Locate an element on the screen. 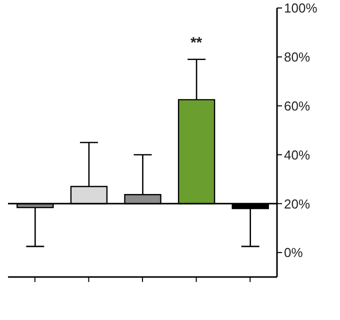 The image size is (340, 320). y-tick-label: 0% is located at coordinates (294, 252).